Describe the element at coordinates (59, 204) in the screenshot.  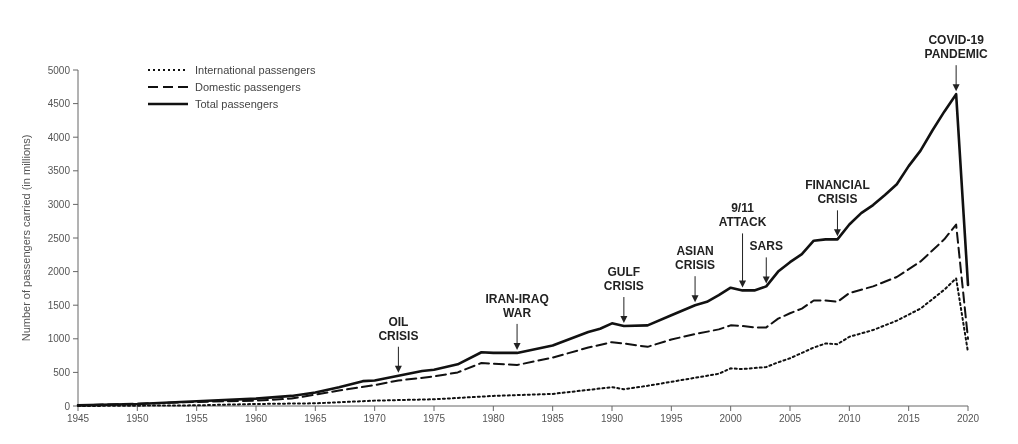
I see `y-tick-label: 3000` at that location.